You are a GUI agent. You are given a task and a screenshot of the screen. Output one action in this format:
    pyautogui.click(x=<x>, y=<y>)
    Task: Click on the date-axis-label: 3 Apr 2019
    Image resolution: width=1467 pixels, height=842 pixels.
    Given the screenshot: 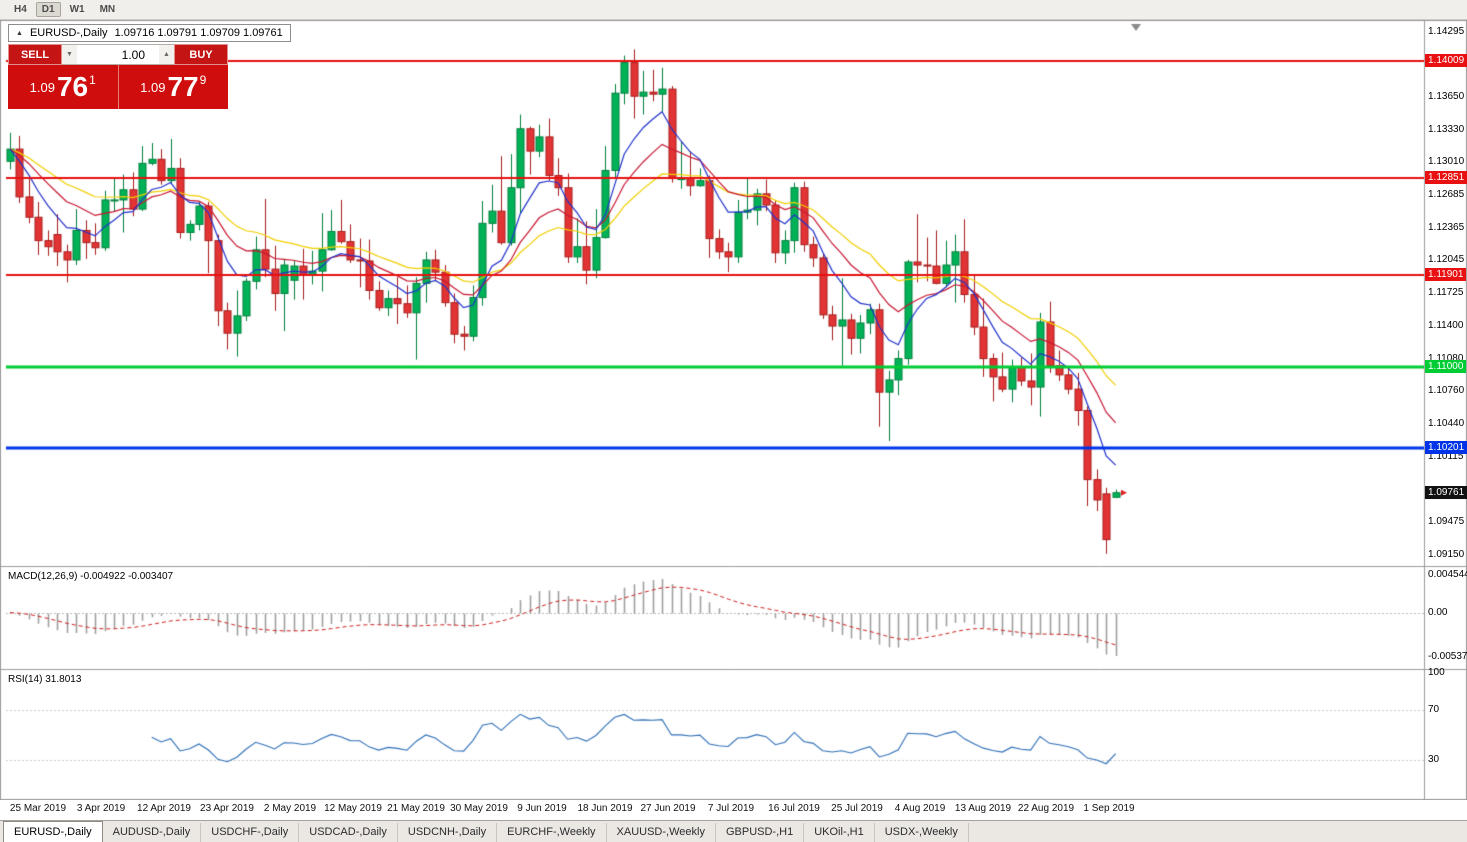 What is the action you would take?
    pyautogui.click(x=101, y=808)
    